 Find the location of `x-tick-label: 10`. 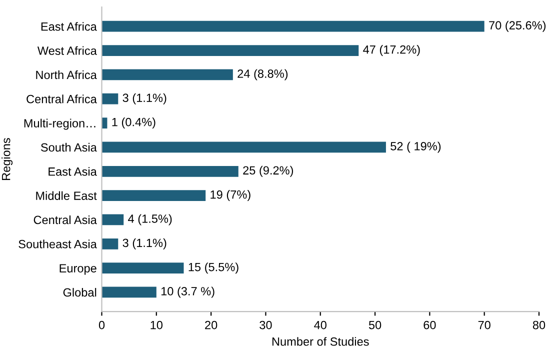

x-tick-label: 10 is located at coordinates (156, 325).